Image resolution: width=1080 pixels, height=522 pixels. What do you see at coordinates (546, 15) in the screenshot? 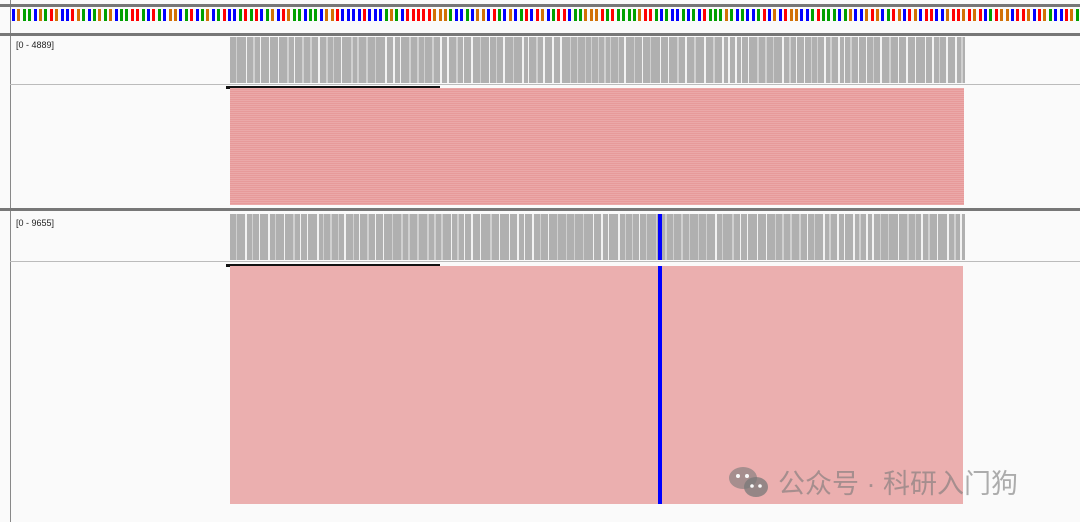
I see `sequence-track` at bounding box center [546, 15].